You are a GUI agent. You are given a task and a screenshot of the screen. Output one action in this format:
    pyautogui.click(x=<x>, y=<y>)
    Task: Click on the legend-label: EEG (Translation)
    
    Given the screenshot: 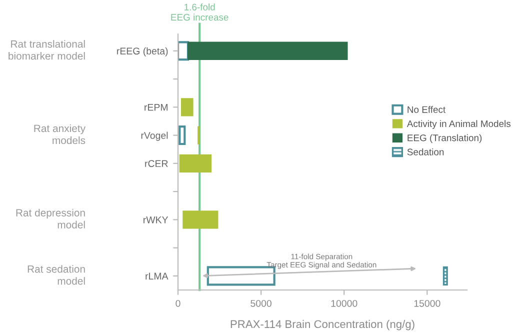 What is the action you would take?
    pyautogui.click(x=445, y=139)
    